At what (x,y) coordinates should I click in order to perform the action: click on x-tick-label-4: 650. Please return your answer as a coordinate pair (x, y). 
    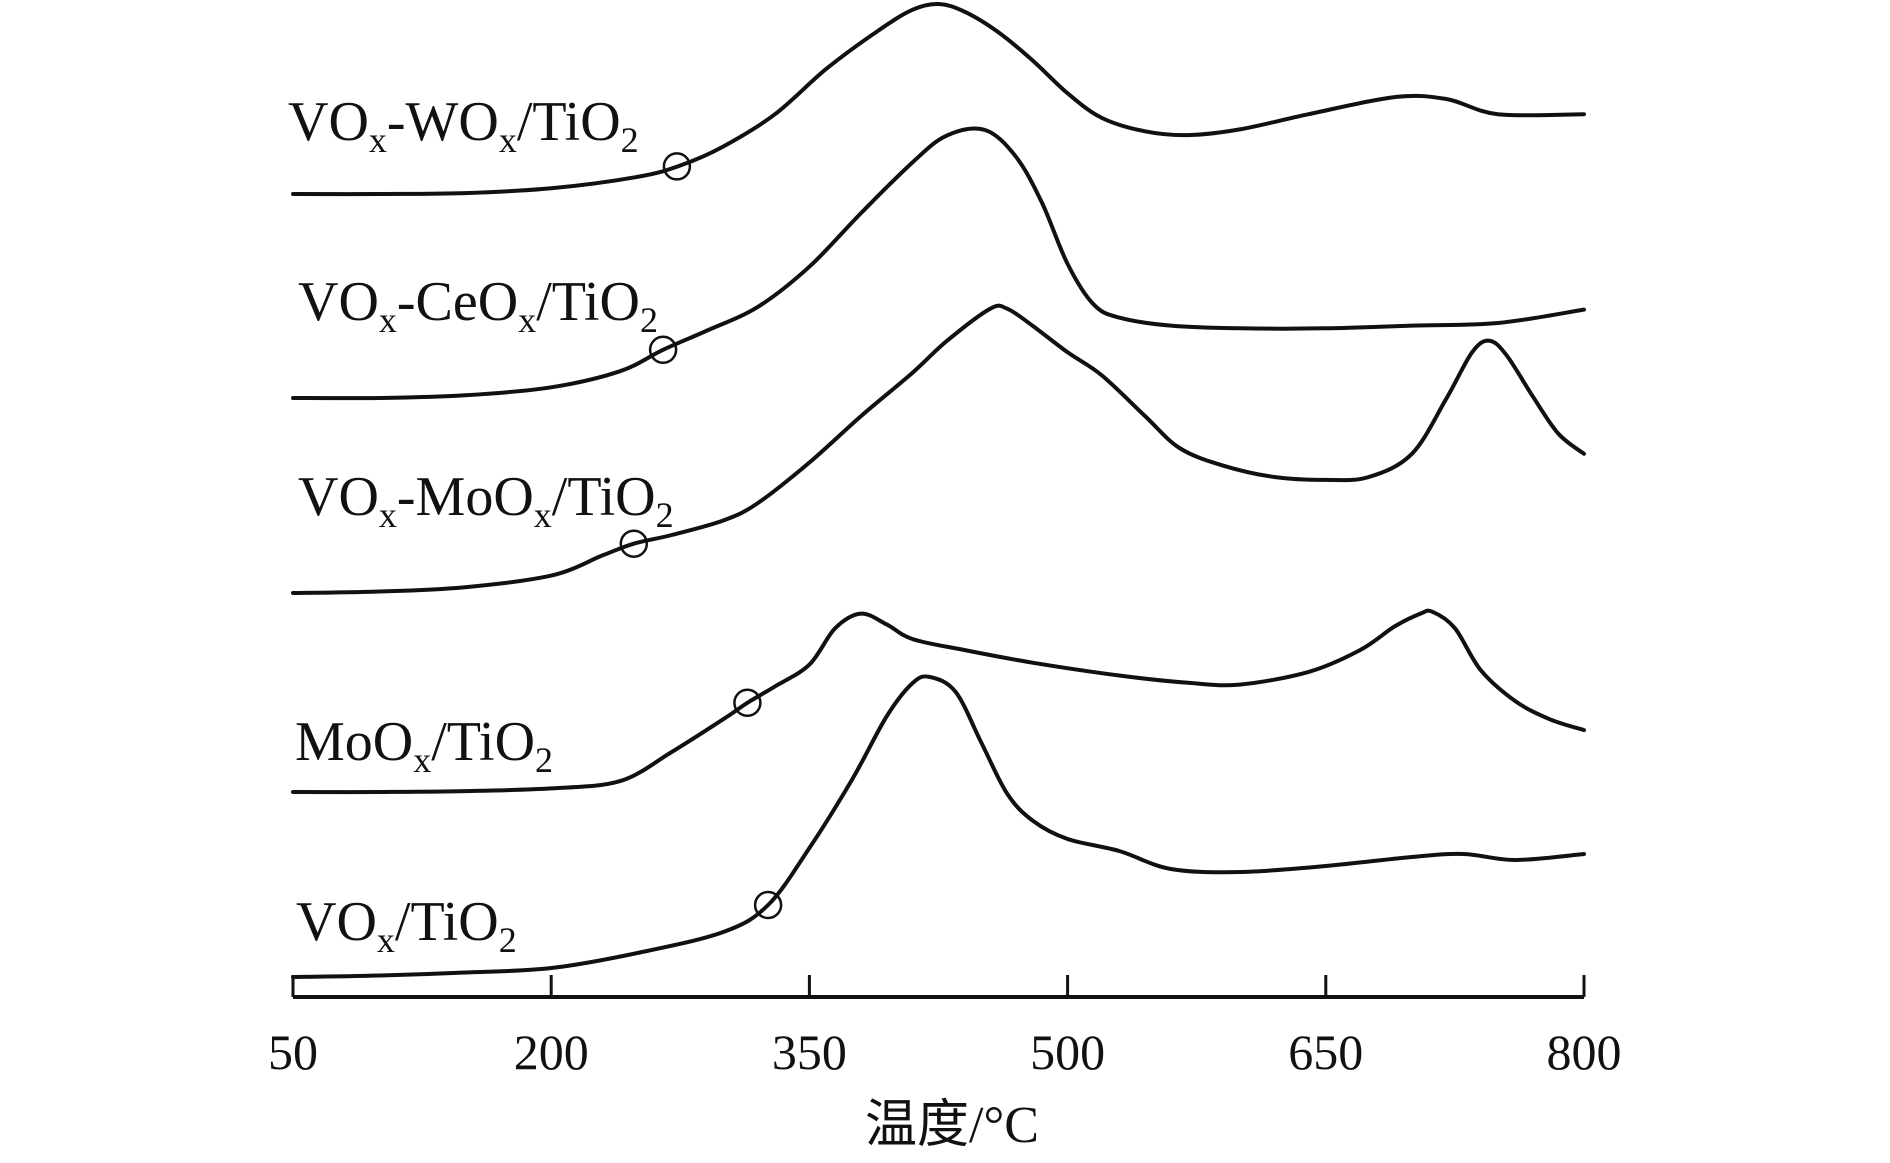
    Looking at the image, I should click on (1325, 1052).